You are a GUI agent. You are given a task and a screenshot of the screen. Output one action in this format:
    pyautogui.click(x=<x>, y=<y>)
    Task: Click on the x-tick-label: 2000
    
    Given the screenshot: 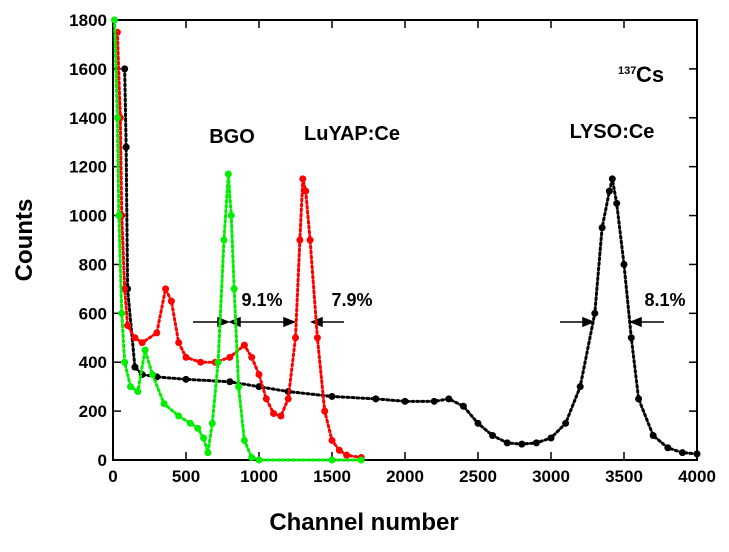 What is the action you would take?
    pyautogui.click(x=405, y=476)
    